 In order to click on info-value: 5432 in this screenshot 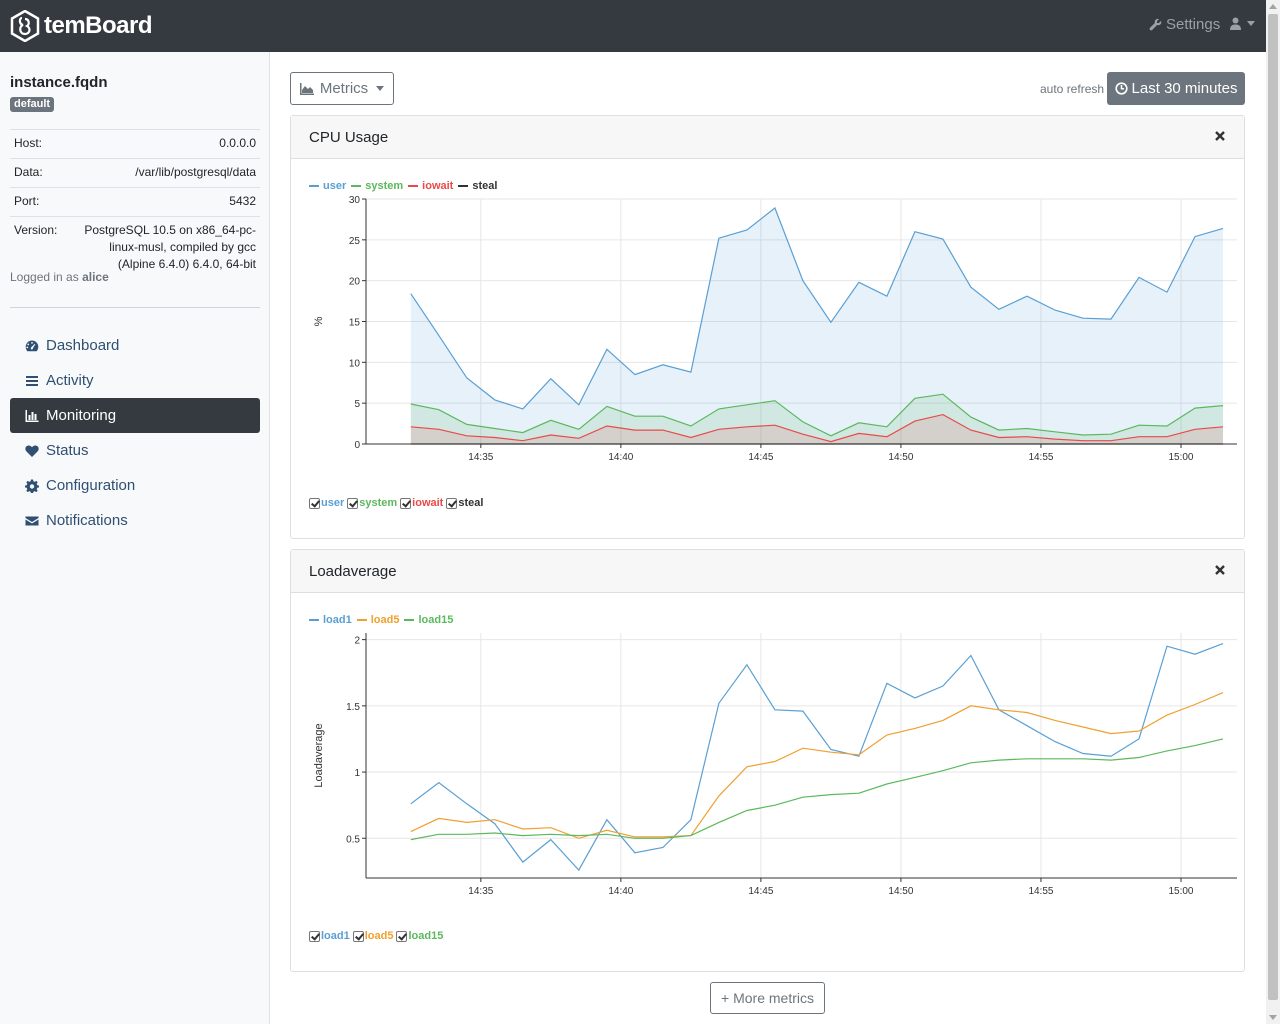, I will do `click(164, 202)`.